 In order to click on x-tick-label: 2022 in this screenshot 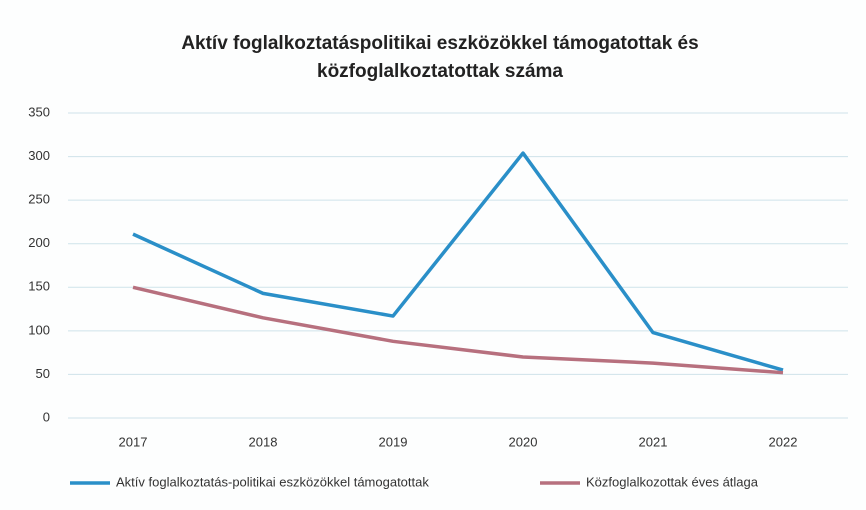, I will do `click(783, 441)`.